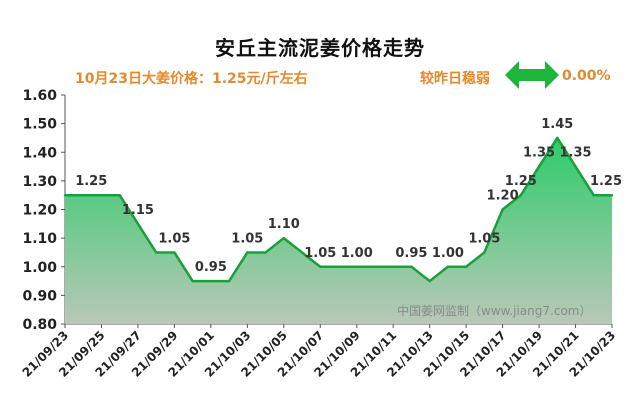  What do you see at coordinates (532, 75) in the screenshot?
I see `double-arrow-icon` at bounding box center [532, 75].